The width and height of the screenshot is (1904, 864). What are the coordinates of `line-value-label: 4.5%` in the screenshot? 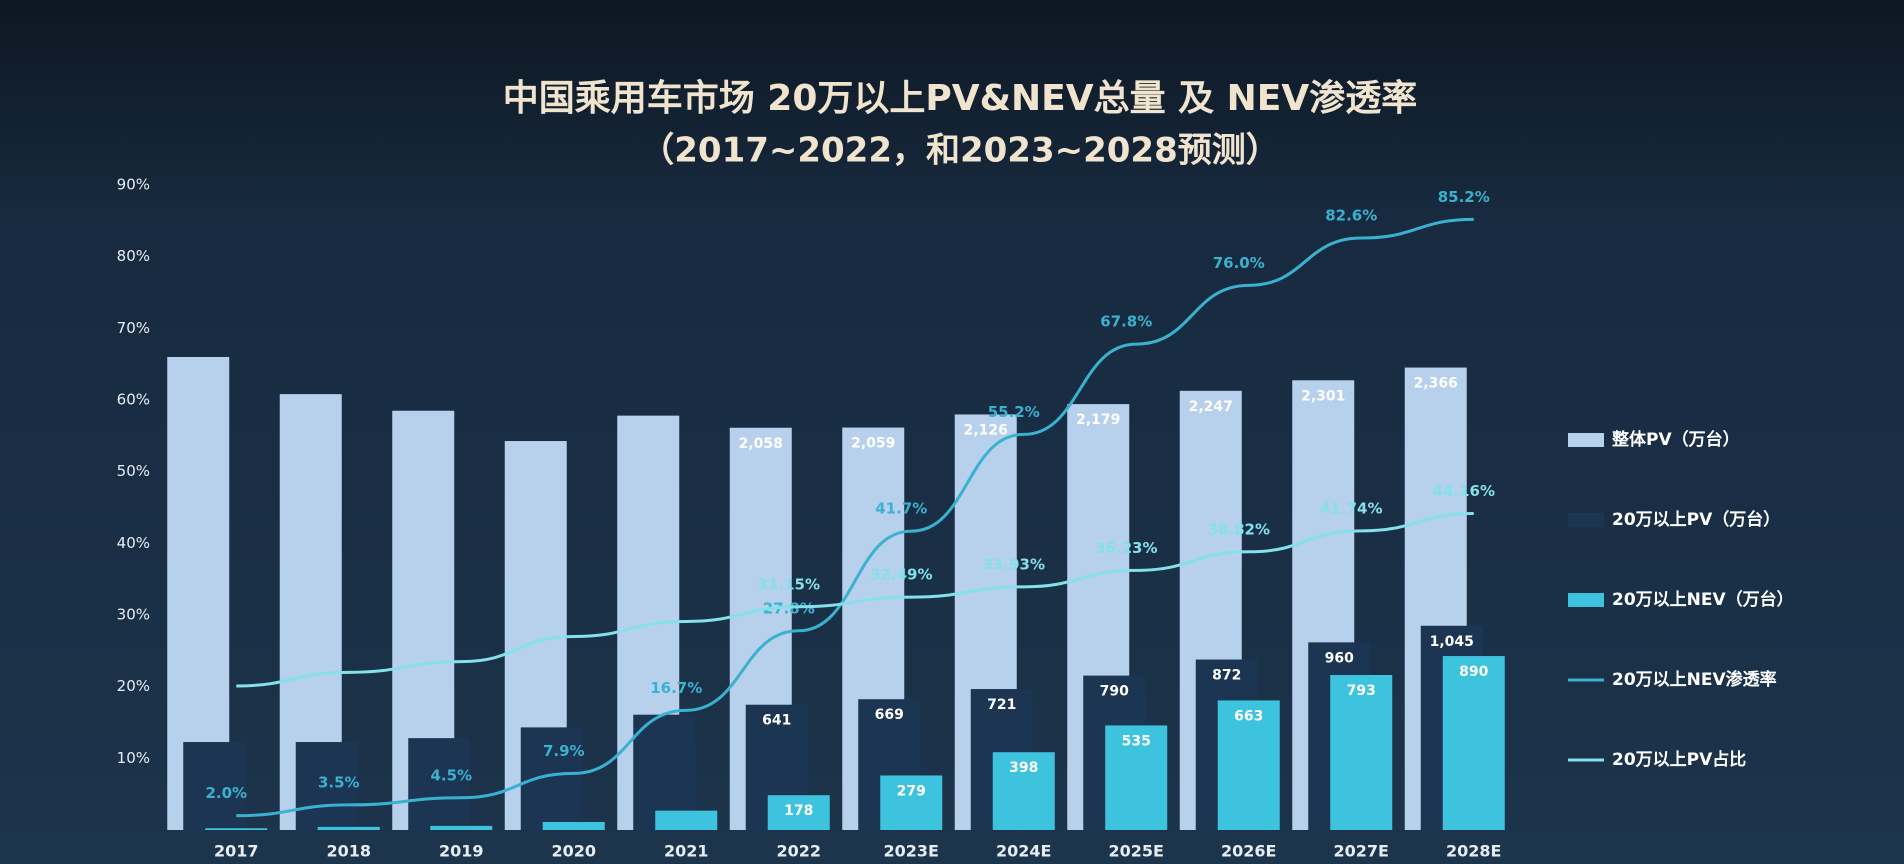 It's located at (451, 775).